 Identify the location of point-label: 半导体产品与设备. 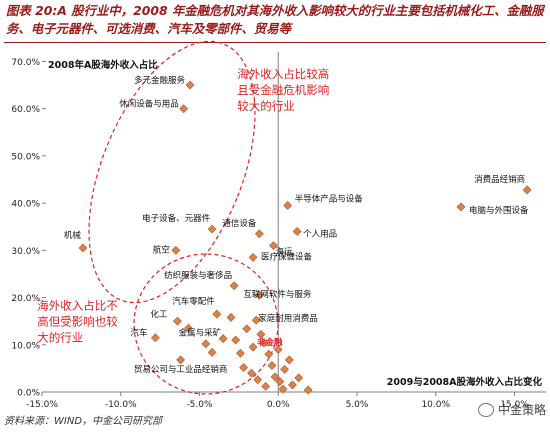
(329, 198).